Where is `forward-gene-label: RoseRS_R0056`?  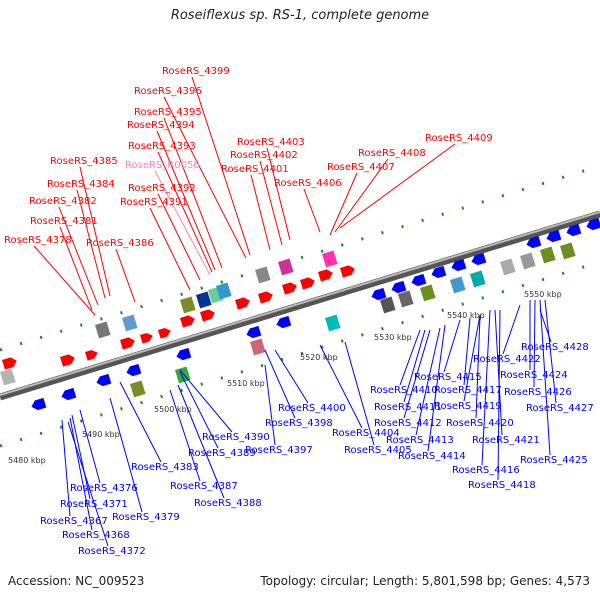
forward-gene-label: RoseRS_R0056 is located at coordinates (162, 165).